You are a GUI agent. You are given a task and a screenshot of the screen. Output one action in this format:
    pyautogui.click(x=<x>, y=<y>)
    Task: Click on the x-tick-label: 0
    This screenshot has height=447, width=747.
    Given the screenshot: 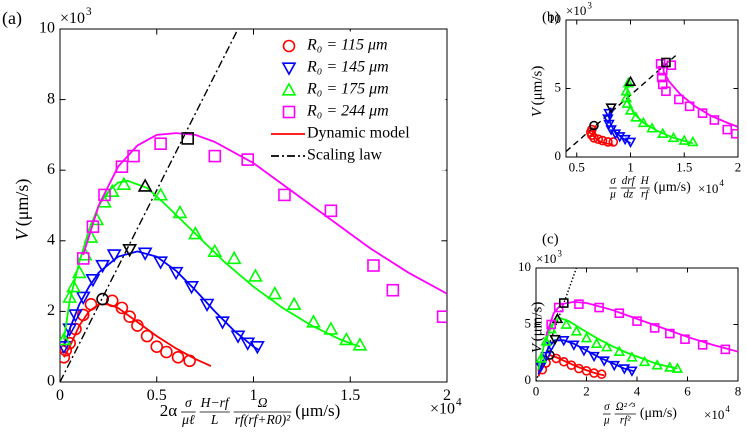 What is the action you would take?
    pyautogui.click(x=60, y=395)
    